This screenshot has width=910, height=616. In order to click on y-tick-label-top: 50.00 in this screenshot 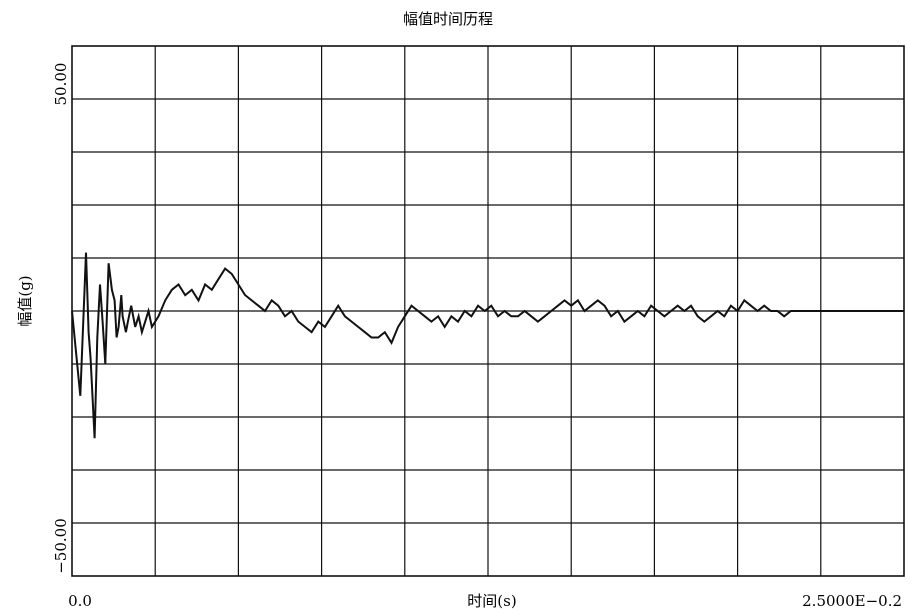, I will do `click(61, 84)`.